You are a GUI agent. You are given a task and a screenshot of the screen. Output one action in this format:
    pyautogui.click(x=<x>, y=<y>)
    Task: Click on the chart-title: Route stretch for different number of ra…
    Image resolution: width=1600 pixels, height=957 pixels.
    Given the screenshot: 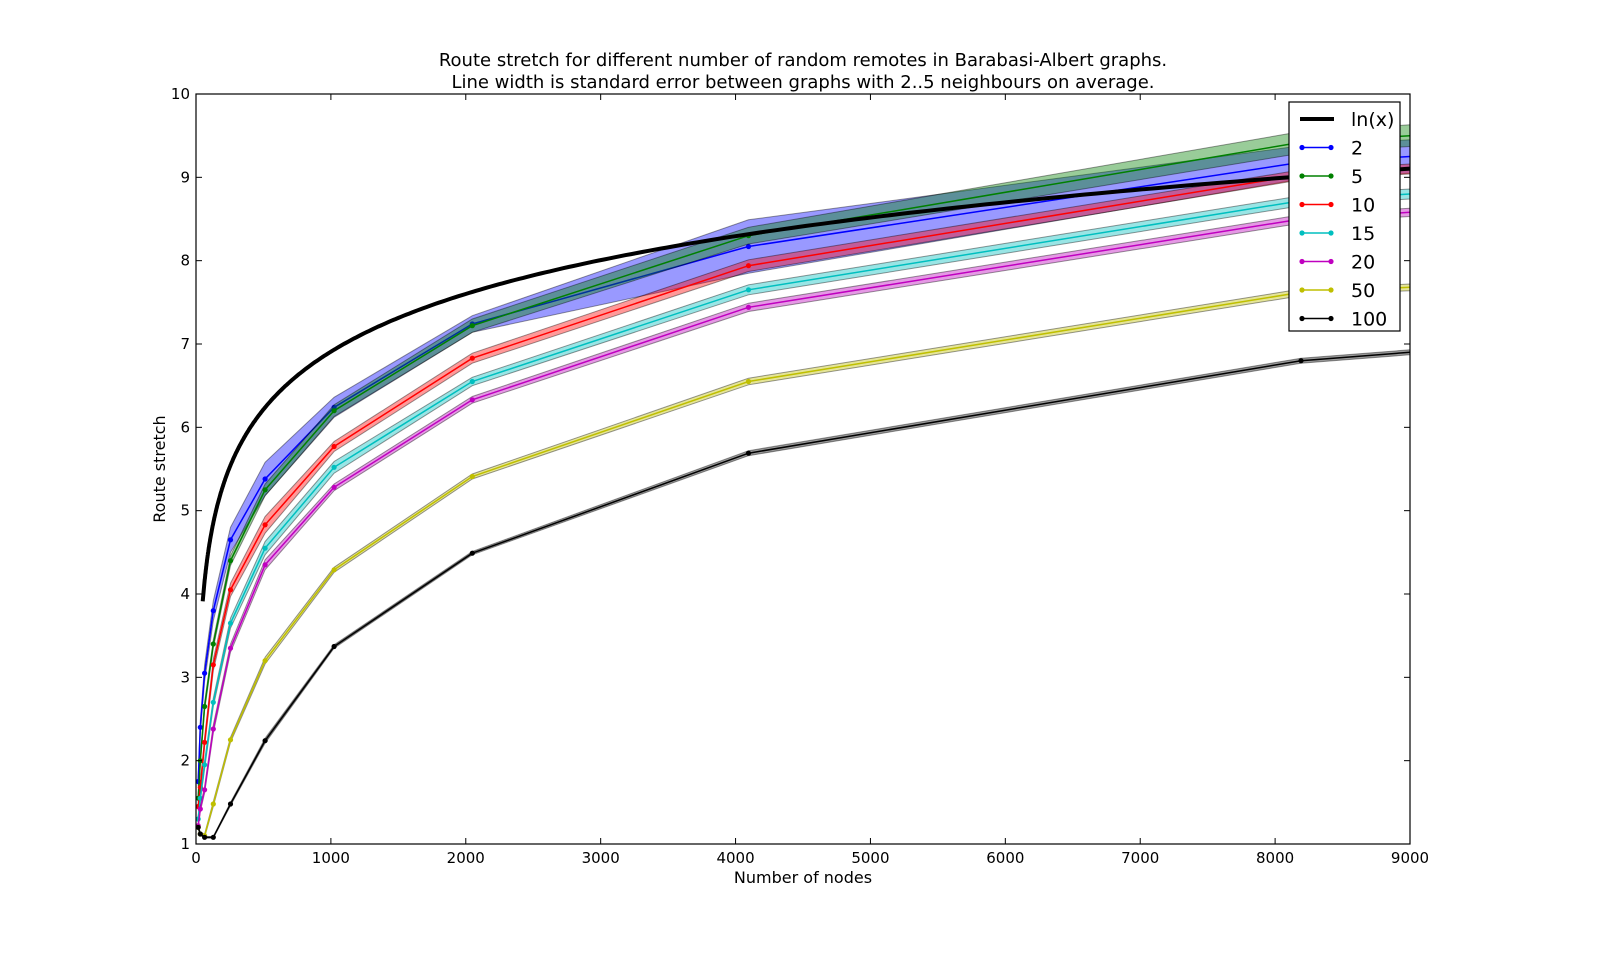 What is the action you would take?
    pyautogui.click(x=803, y=60)
    